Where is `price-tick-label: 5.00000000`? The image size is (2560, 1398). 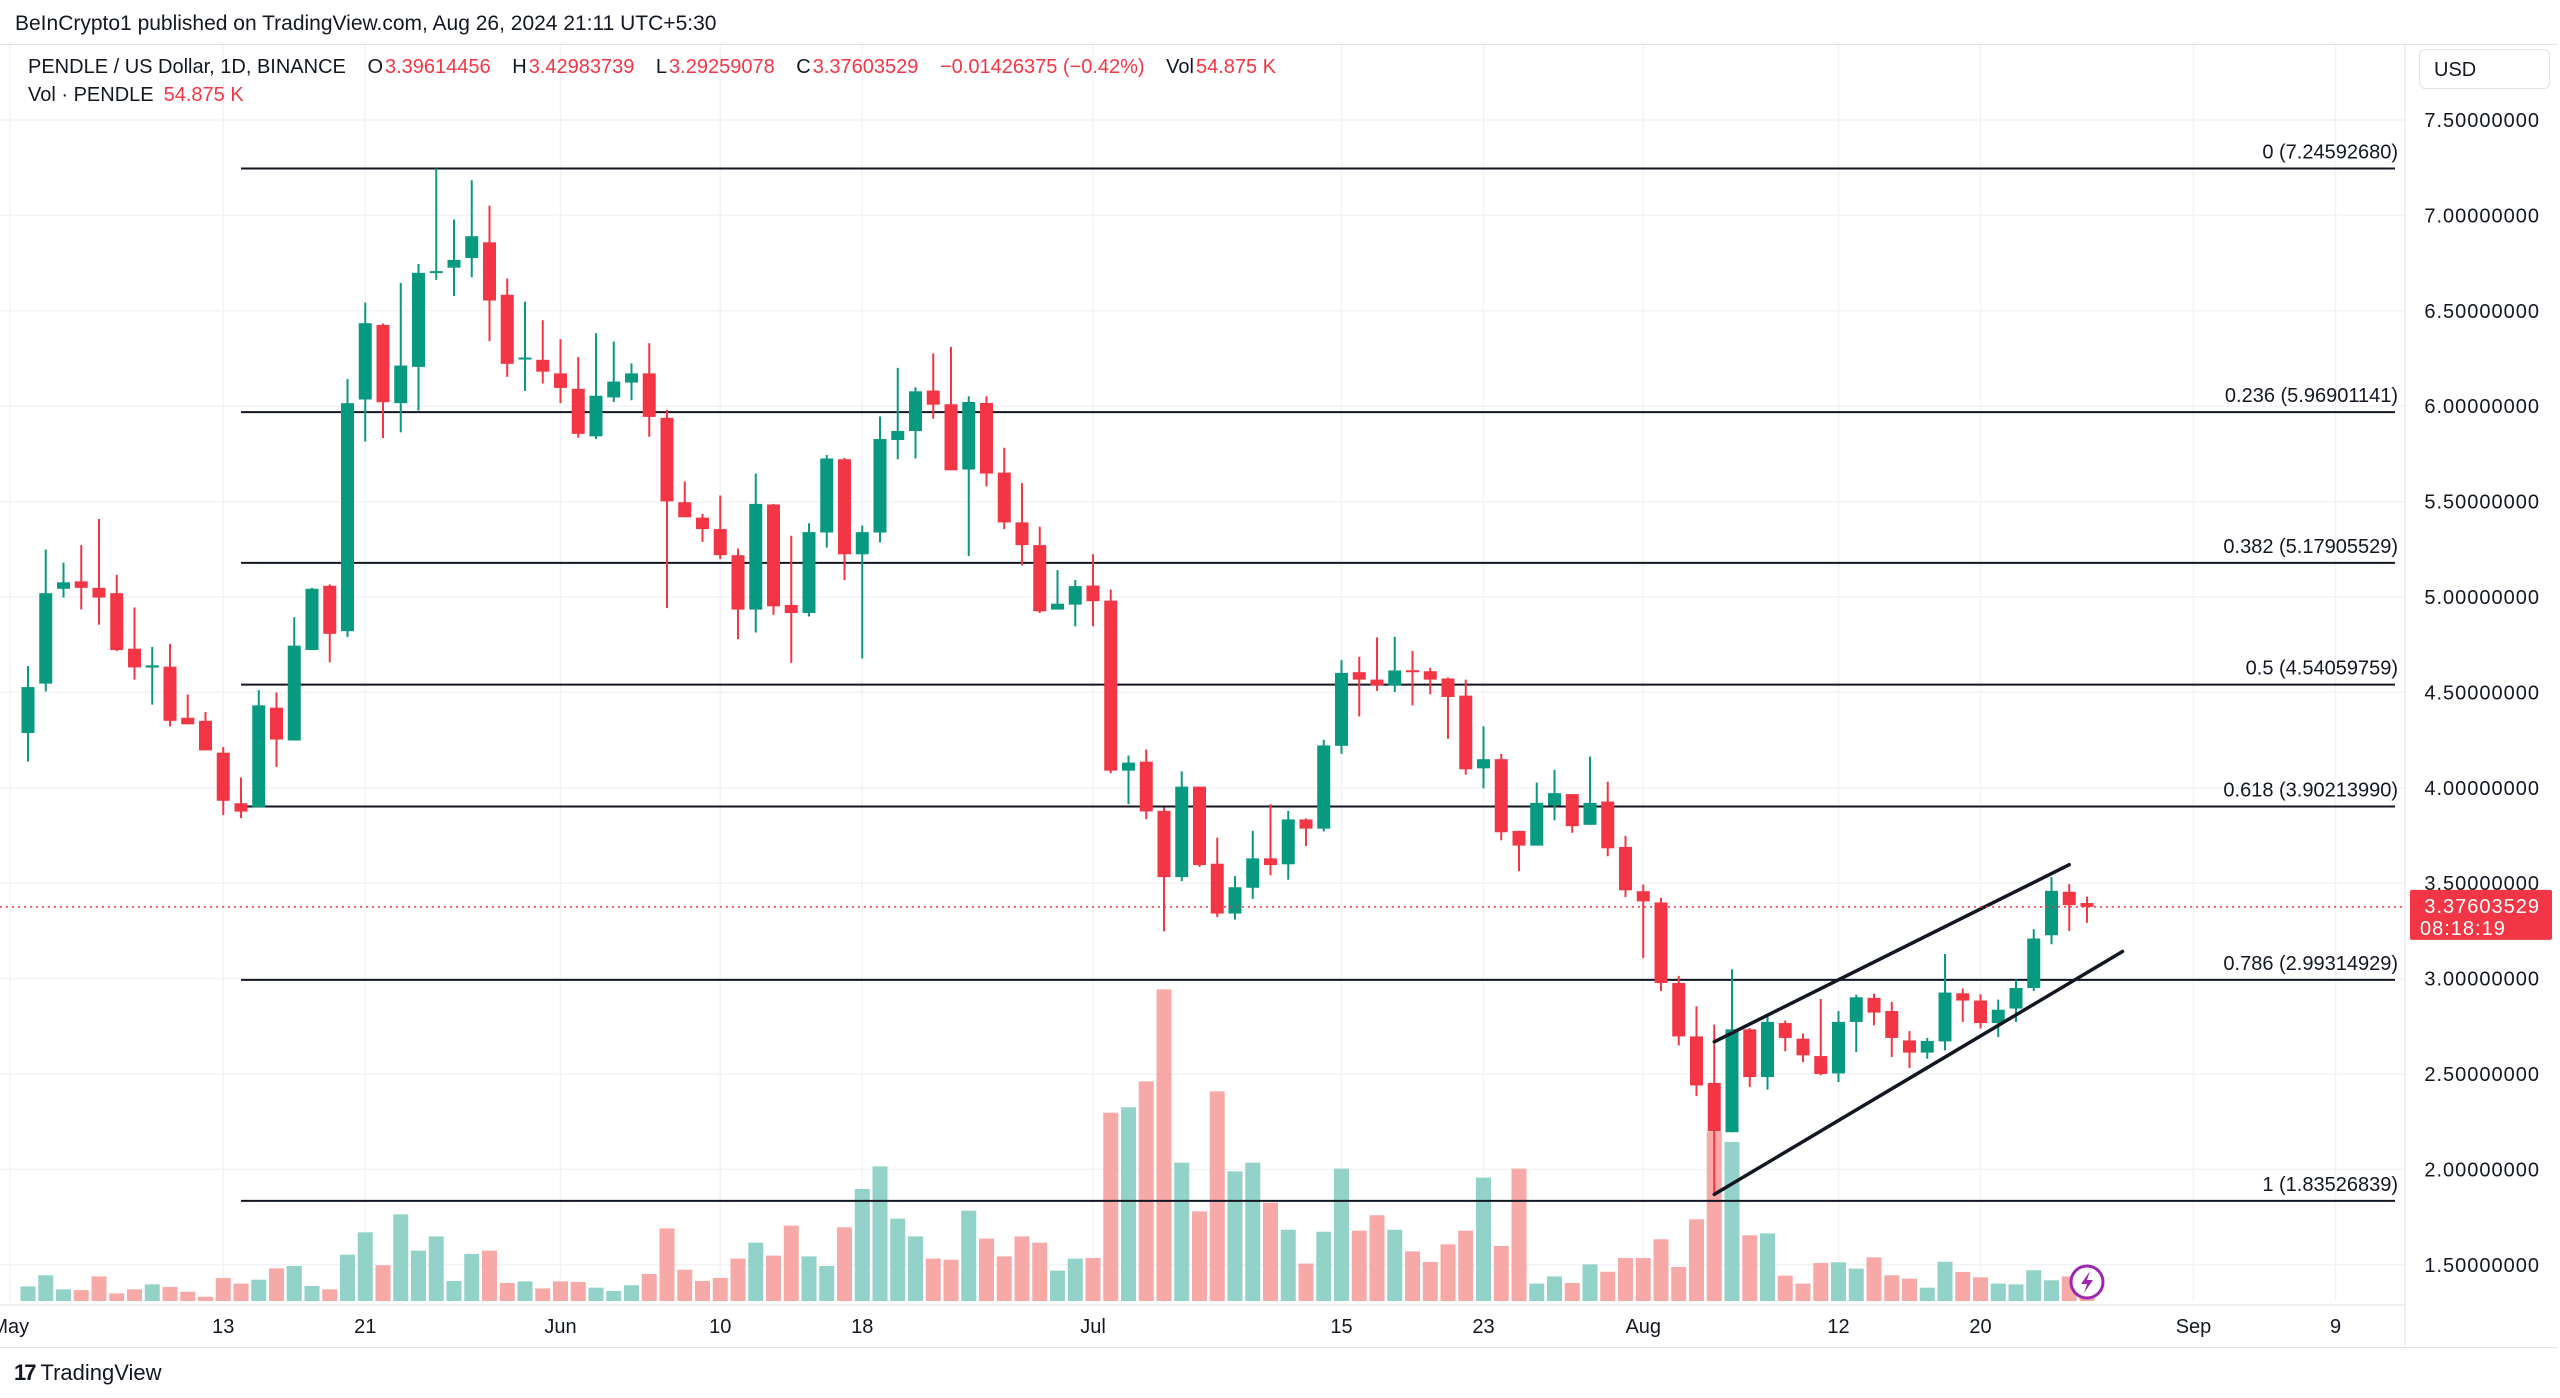 price-tick-label: 5.00000000 is located at coordinates (2482, 598).